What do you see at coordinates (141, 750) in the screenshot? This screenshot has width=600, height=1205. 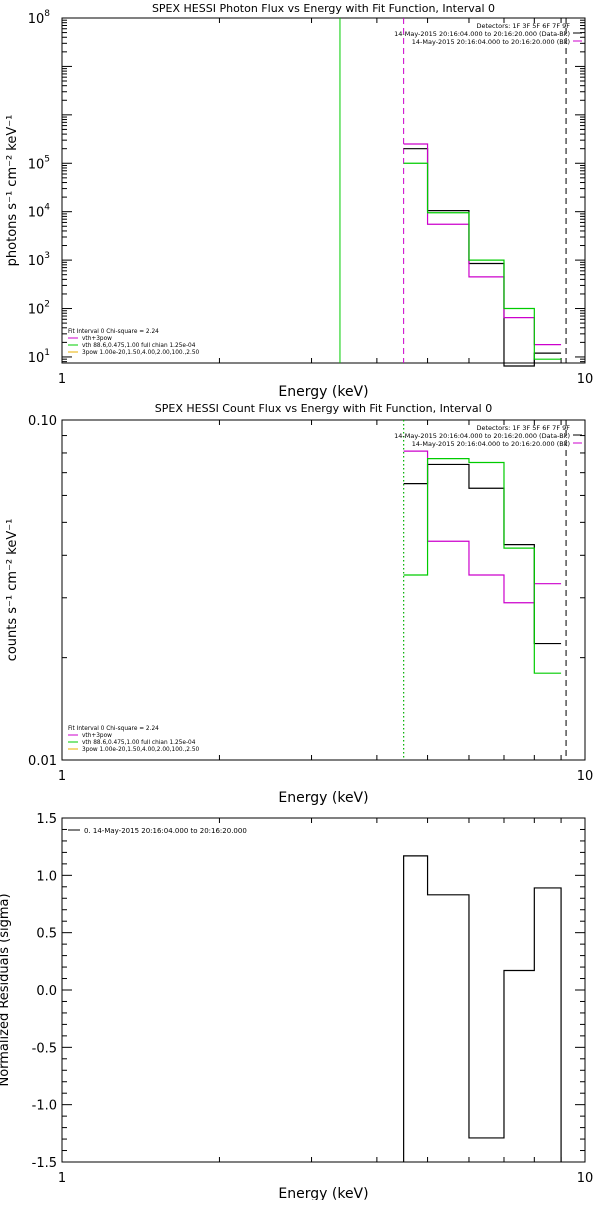 I see `chart1-fit-legend-entry: 3pow 1.00e-20,1.50,4.00,2.00,100.,2.50` at bounding box center [141, 750].